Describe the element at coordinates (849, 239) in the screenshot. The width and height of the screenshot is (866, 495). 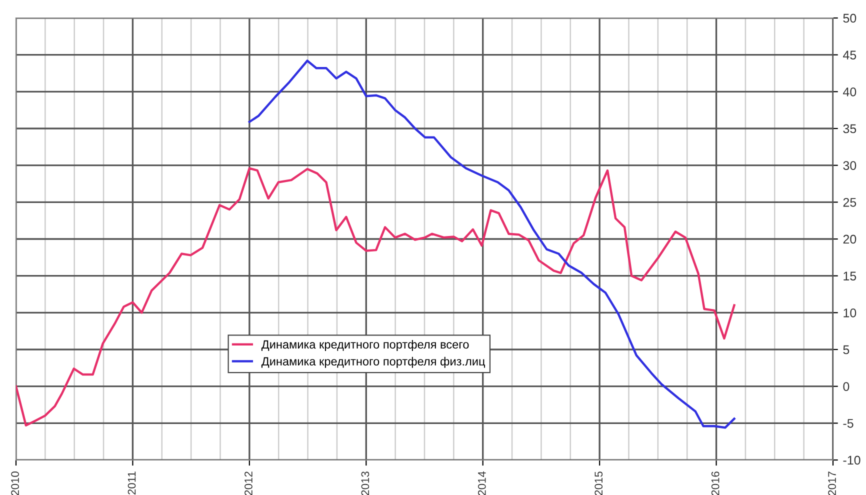
I see `y-tick-label: 20` at that location.